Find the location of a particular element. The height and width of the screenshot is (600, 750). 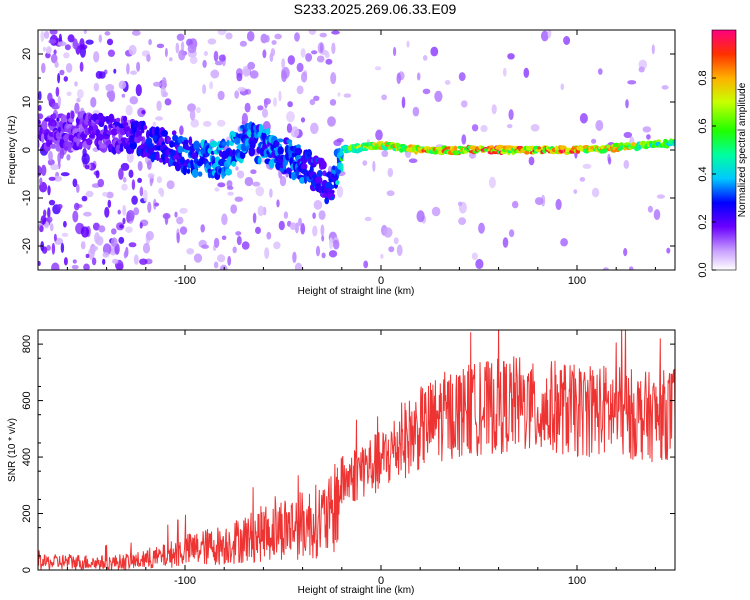

x-tick-label: 0 is located at coordinates (381, 581).